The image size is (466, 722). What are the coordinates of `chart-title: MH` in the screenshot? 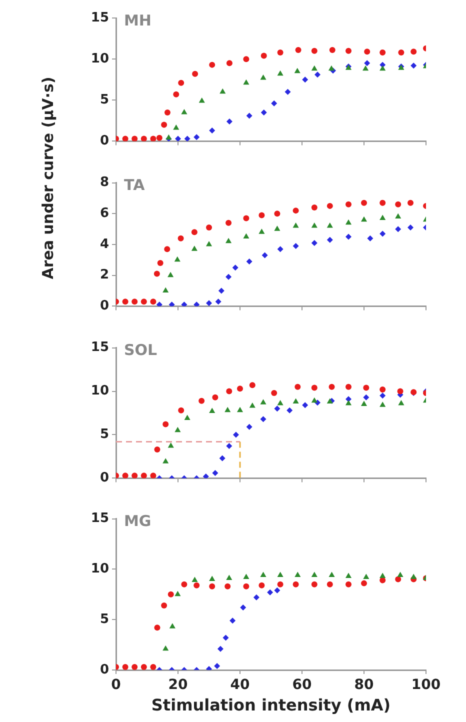 It's located at (138, 20).